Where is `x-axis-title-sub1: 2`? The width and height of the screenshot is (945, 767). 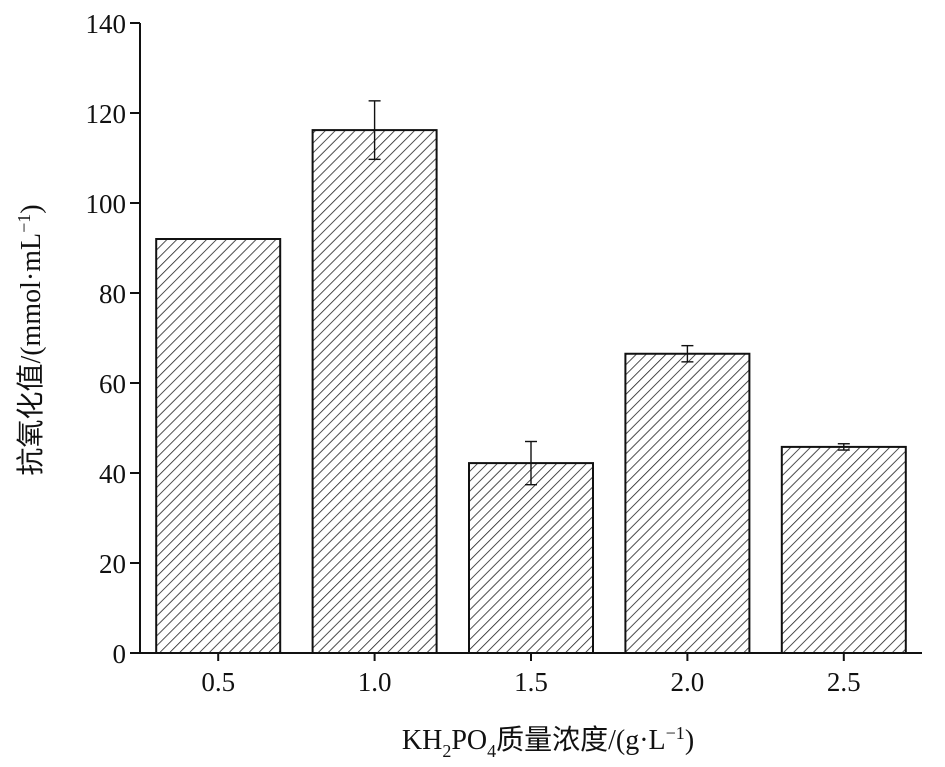 x-axis-title-sub1: 2 is located at coordinates (446, 751).